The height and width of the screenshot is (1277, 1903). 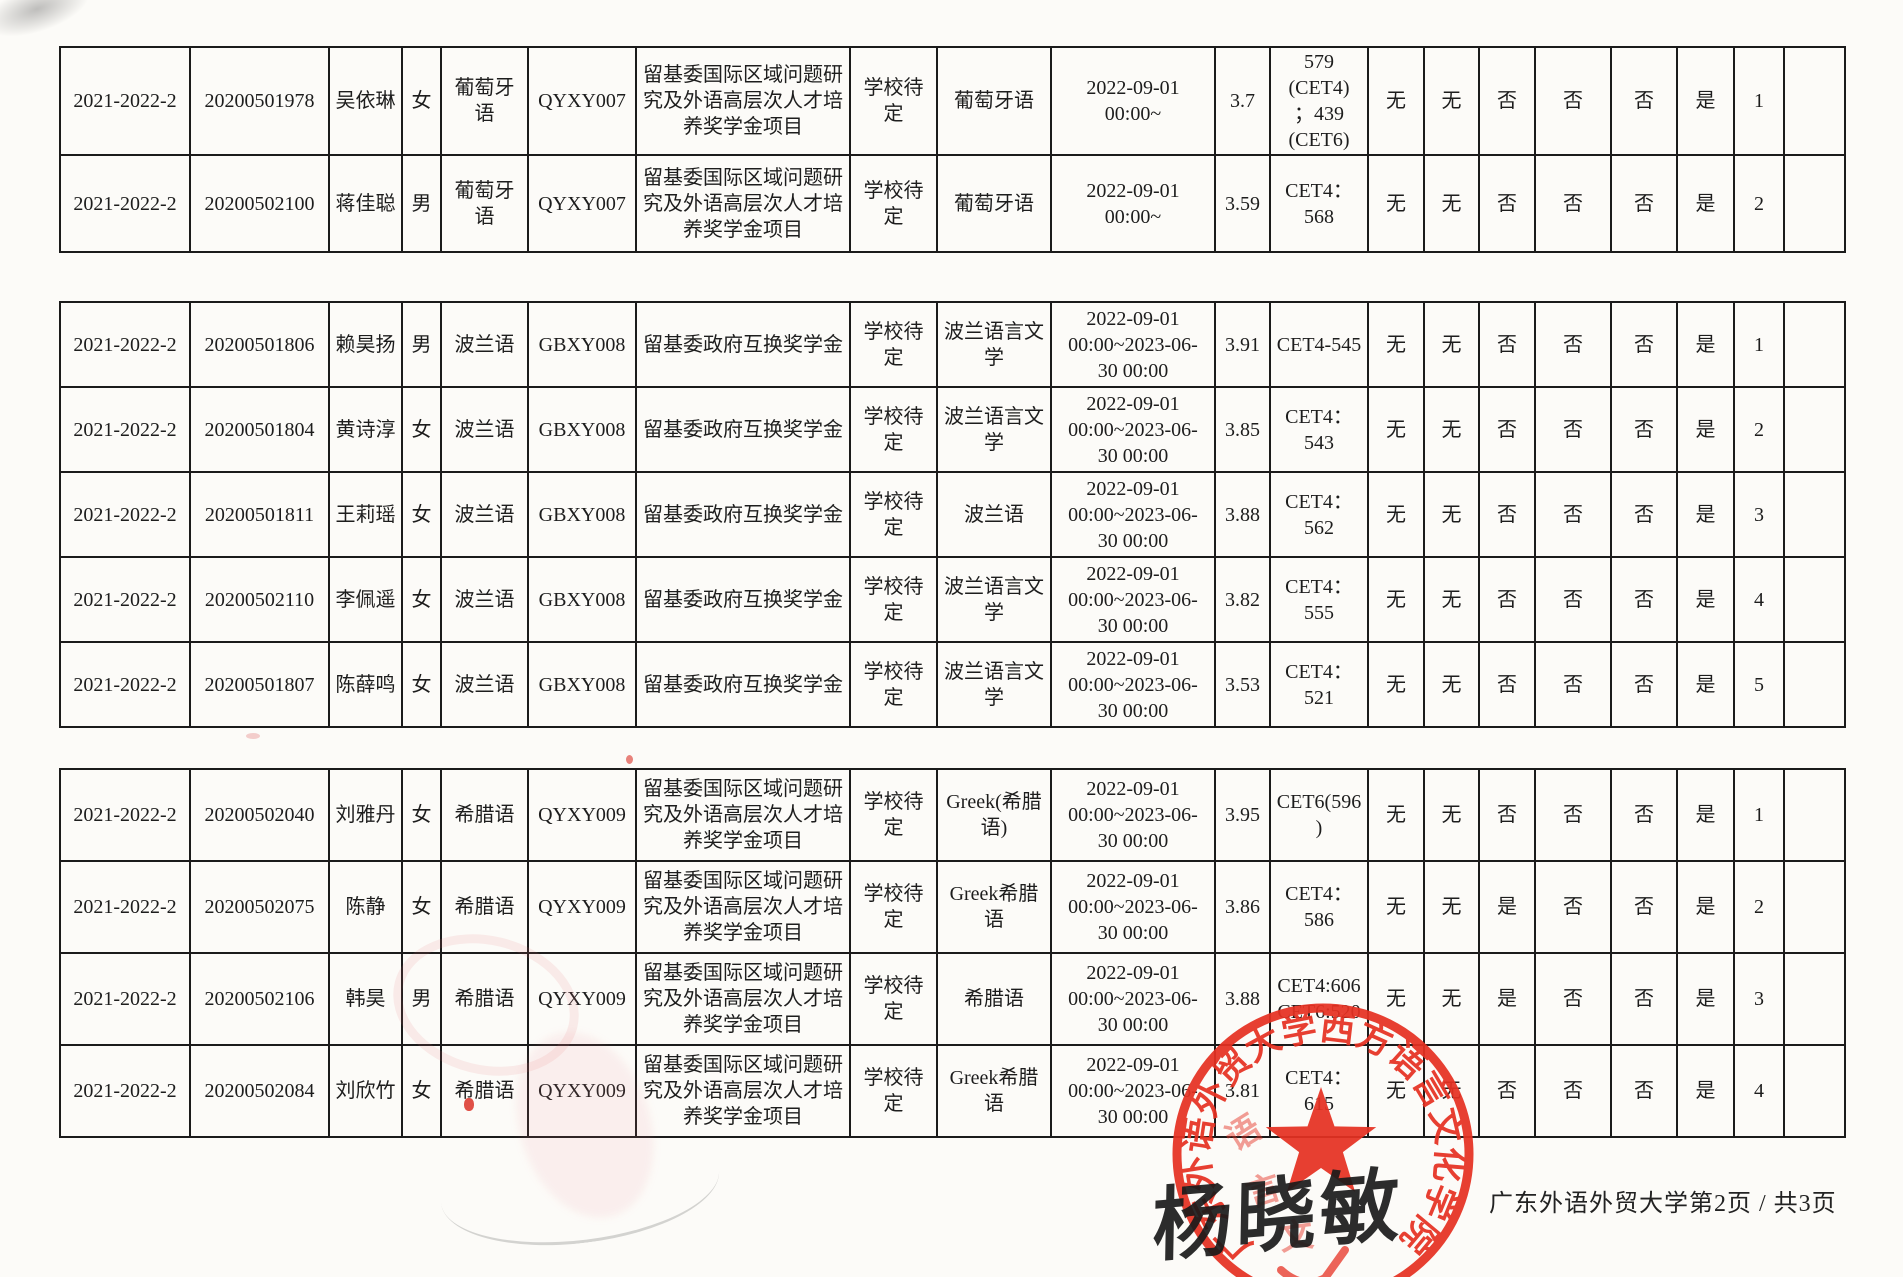 I want to click on table-cell: 刘欣竹, so click(x=365, y=1091).